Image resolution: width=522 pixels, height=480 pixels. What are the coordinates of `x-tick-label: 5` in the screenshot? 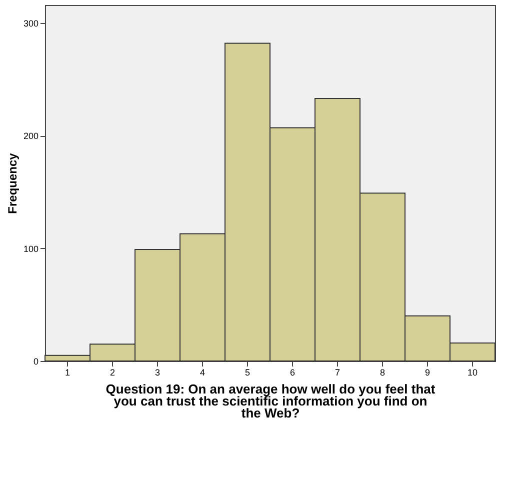 It's located at (247, 373).